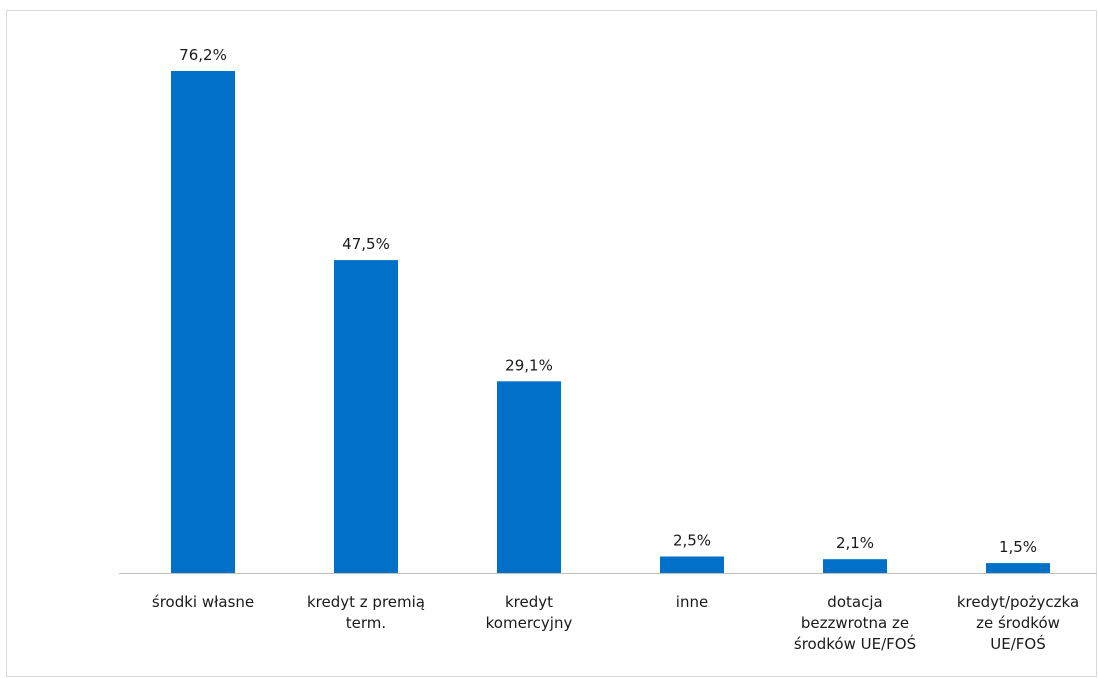  Describe the element at coordinates (529, 365) in the screenshot. I see `value-label-3: 29,1%` at that location.